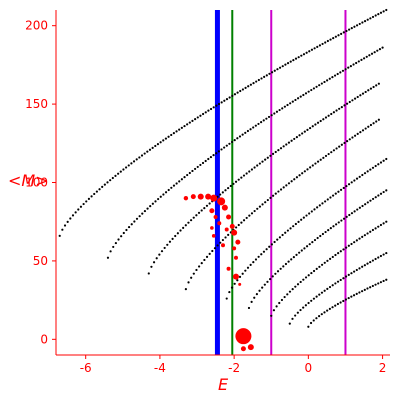 Image resolution: width=400 pixels, height=400 pixels. What do you see at coordinates (36, 183) in the screenshot?
I see `y-tick-label: 100` at bounding box center [36, 183].